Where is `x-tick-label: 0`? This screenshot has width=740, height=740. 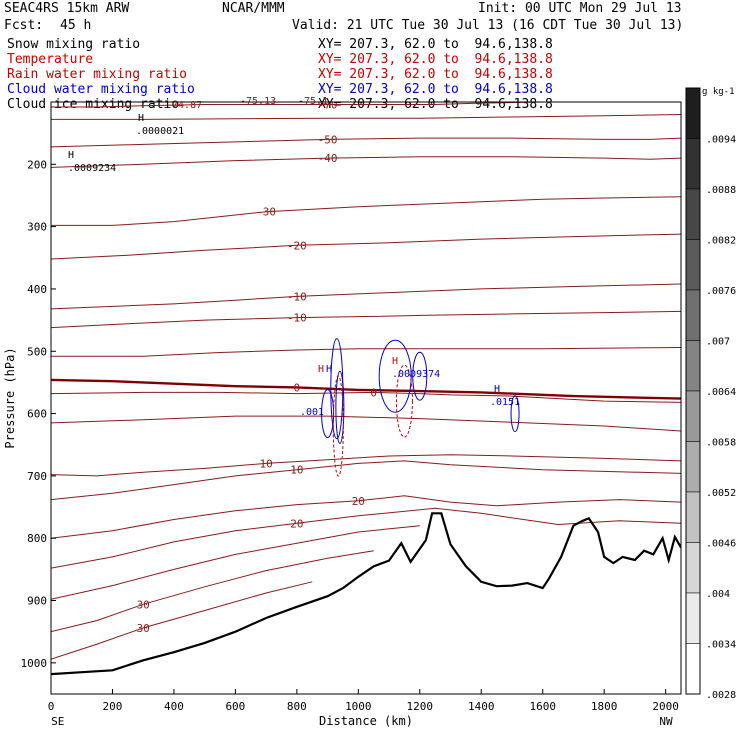
x-tick-label: 0 is located at coordinates (51, 706).